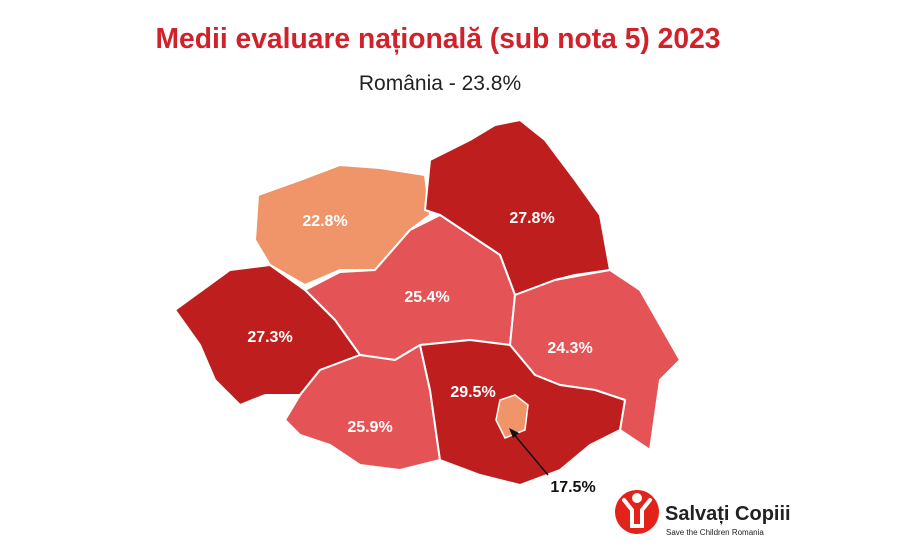 This screenshot has height=557, width=911. Describe the element at coordinates (269, 337) in the screenshot. I see `region-label: 27.3%` at that location.